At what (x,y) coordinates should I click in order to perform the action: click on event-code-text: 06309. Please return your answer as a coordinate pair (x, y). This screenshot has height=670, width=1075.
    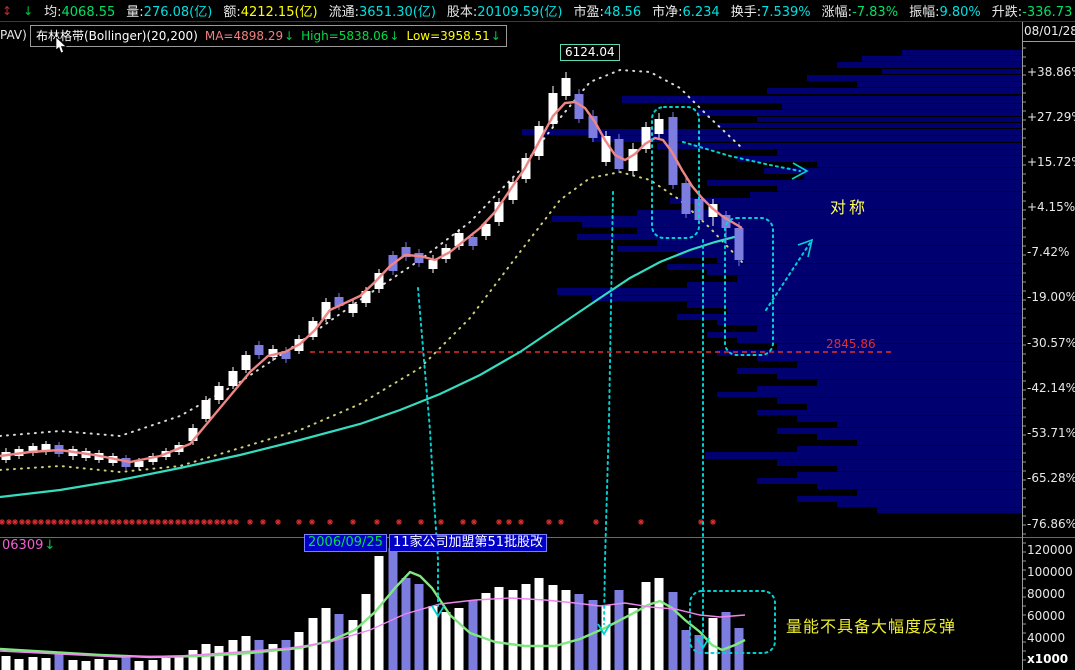
    Looking at the image, I should click on (23, 545).